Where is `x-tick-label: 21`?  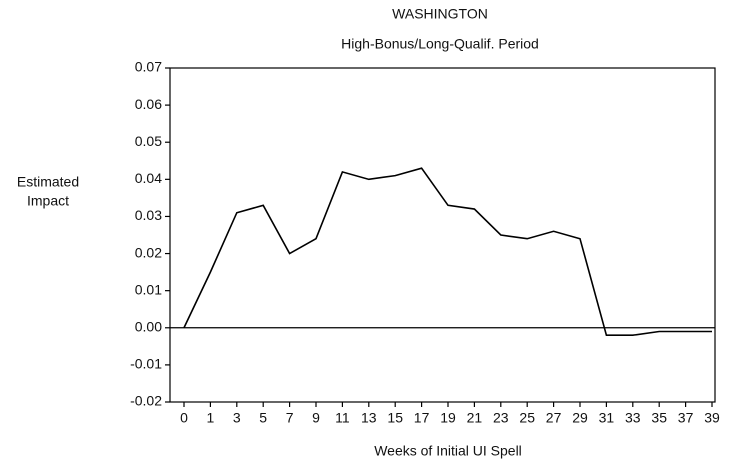
x-tick-label: 21 is located at coordinates (475, 418).